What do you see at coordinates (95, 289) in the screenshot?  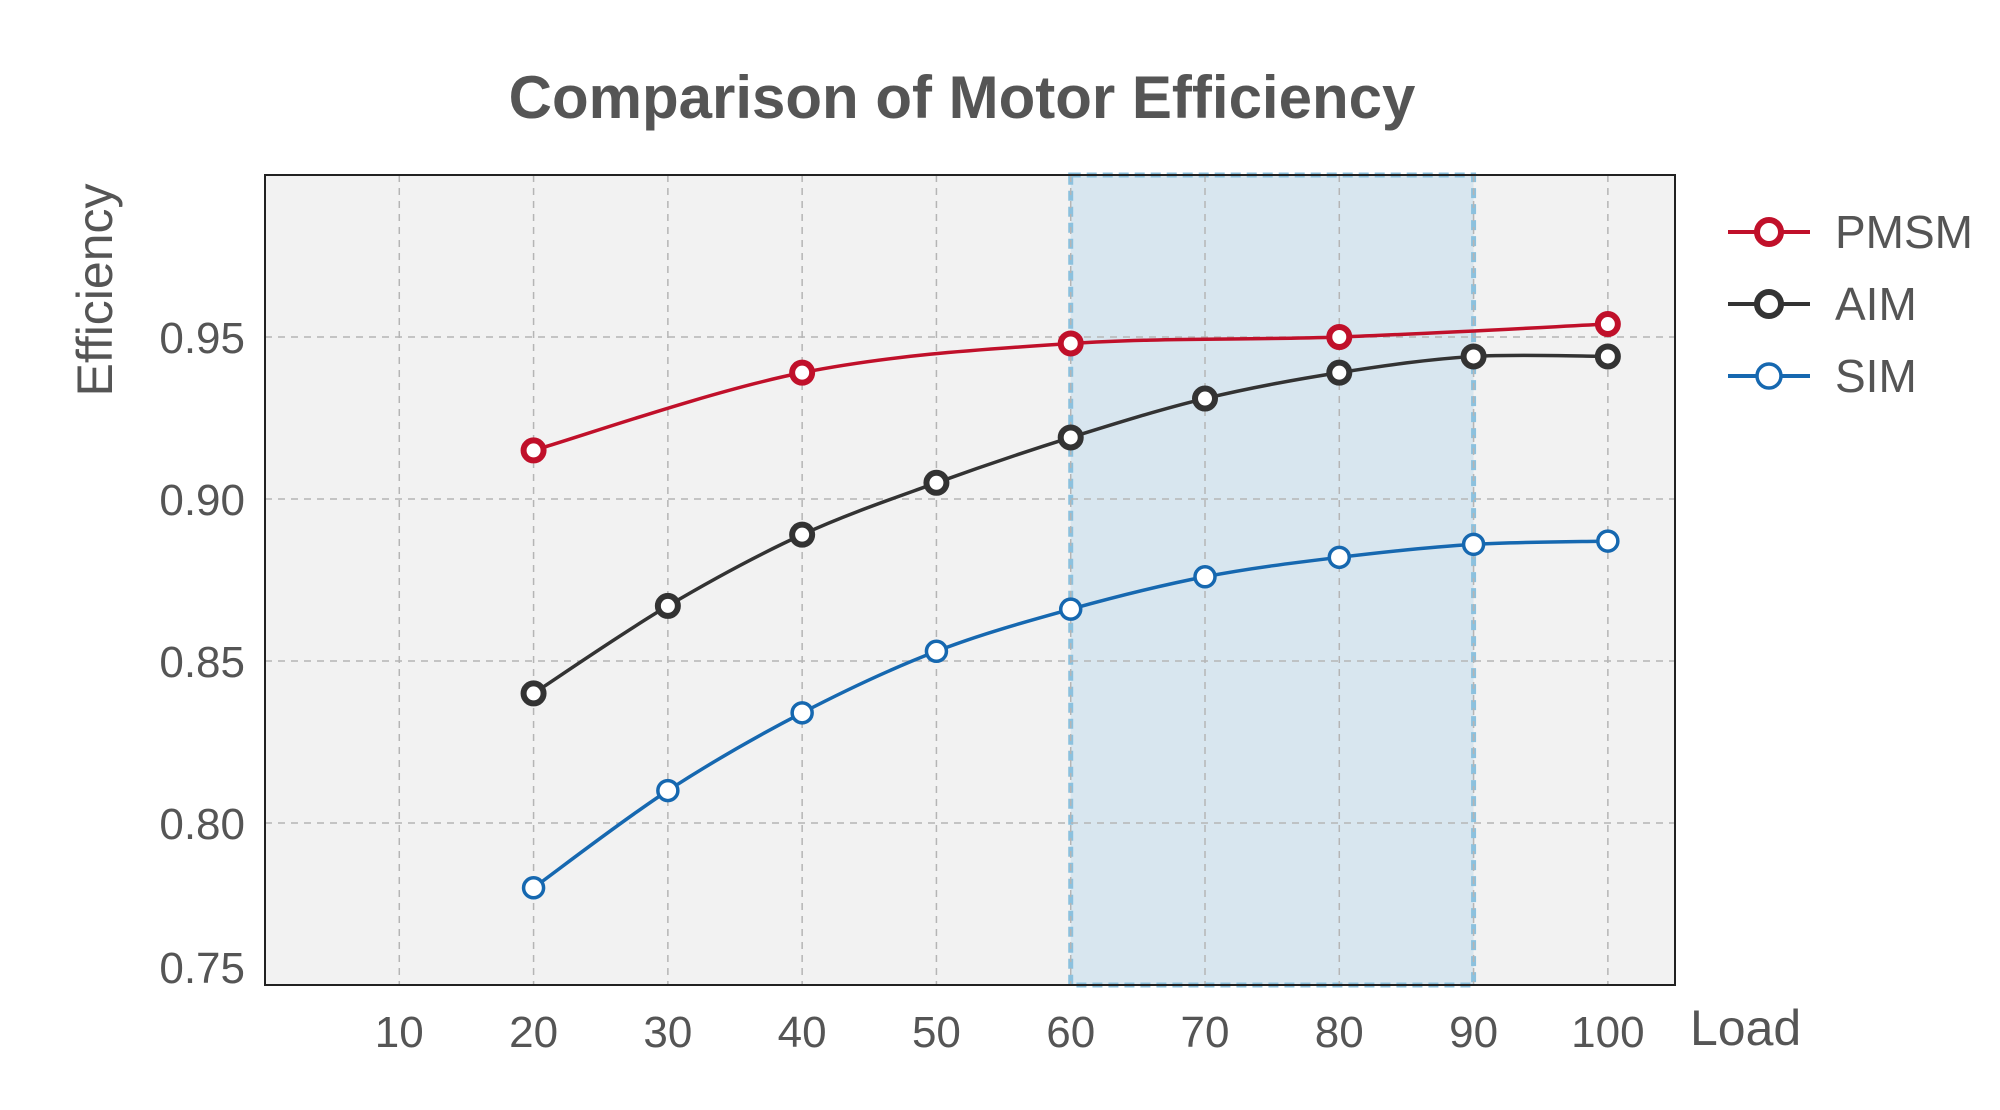 I see `y-axis-label: Efficiency` at bounding box center [95, 289].